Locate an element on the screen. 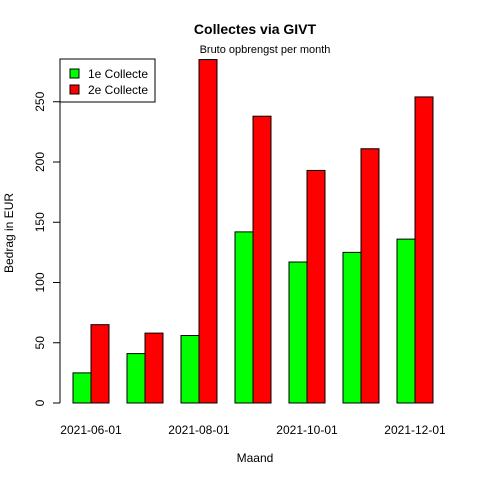 Image resolution: width=480 pixels, height=480 pixels. legend: 1e Collecte 2e Collecte is located at coordinates (107, 80).